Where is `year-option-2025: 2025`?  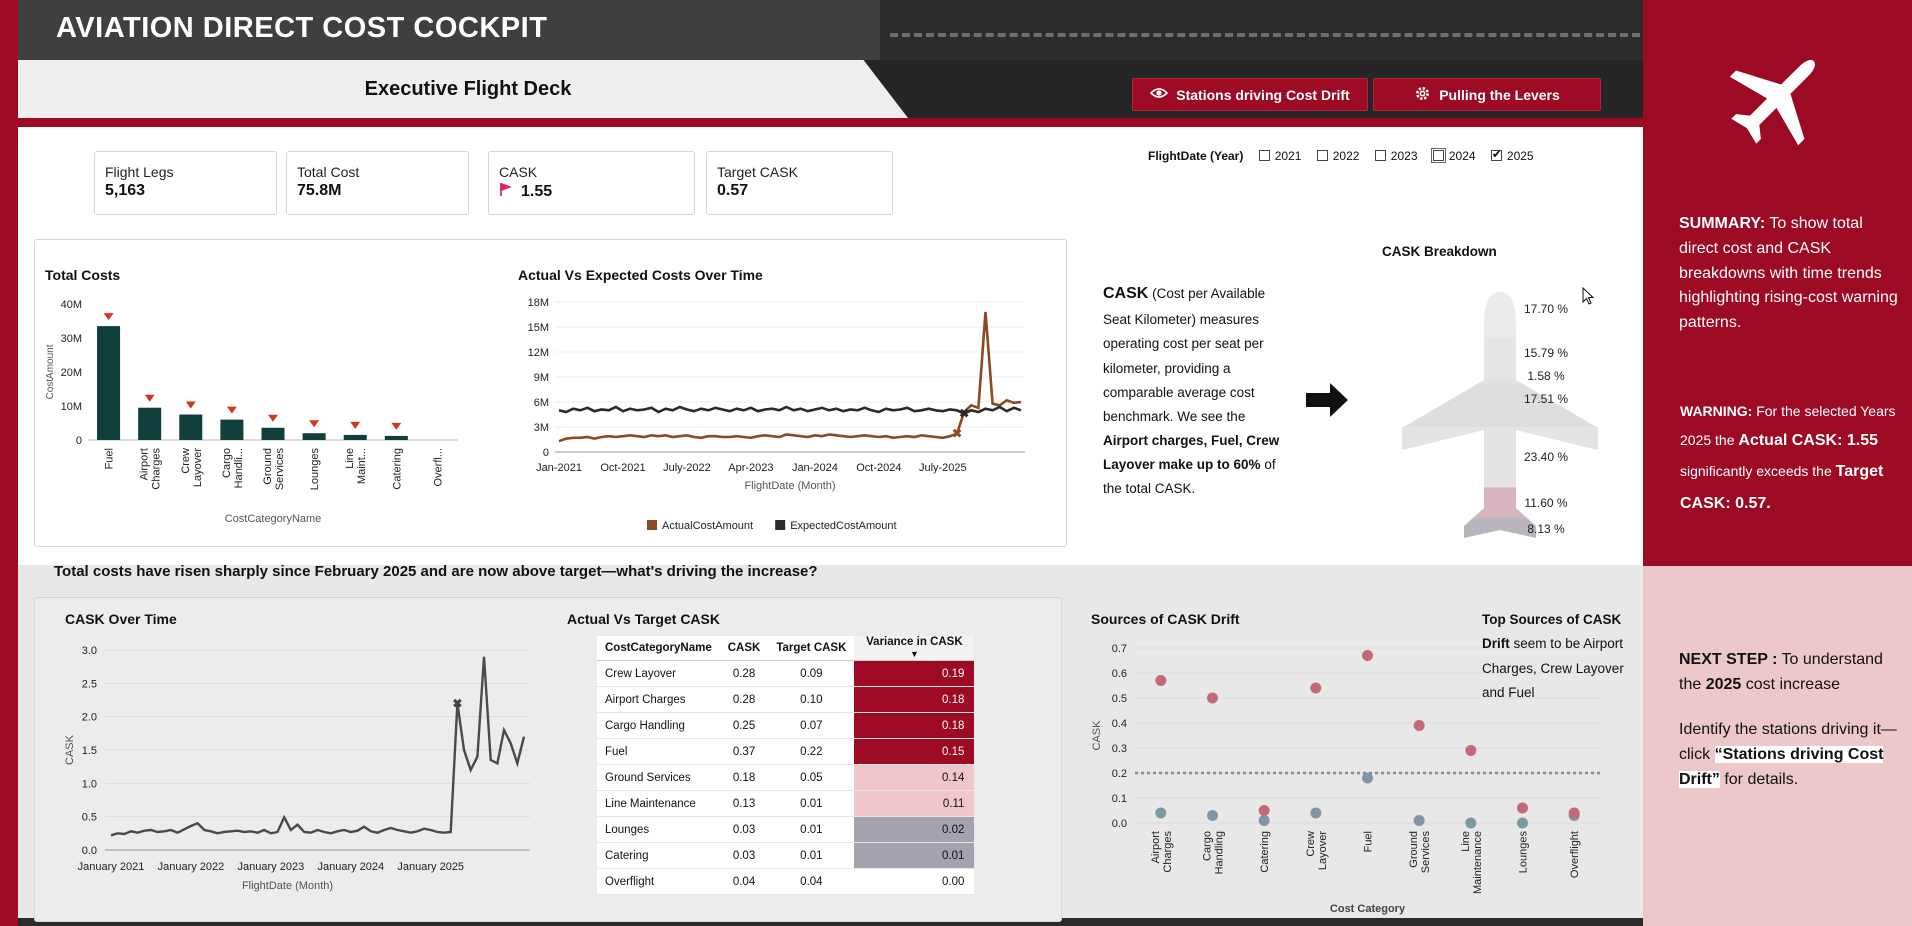 year-option-2025: 2025 is located at coordinates (1512, 155).